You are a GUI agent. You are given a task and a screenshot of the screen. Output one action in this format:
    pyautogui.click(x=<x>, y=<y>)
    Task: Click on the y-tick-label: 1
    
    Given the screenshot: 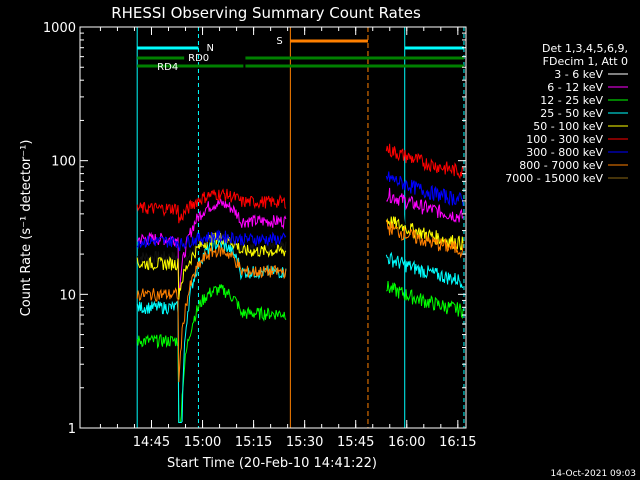 What is the action you would take?
    pyautogui.click(x=72, y=429)
    